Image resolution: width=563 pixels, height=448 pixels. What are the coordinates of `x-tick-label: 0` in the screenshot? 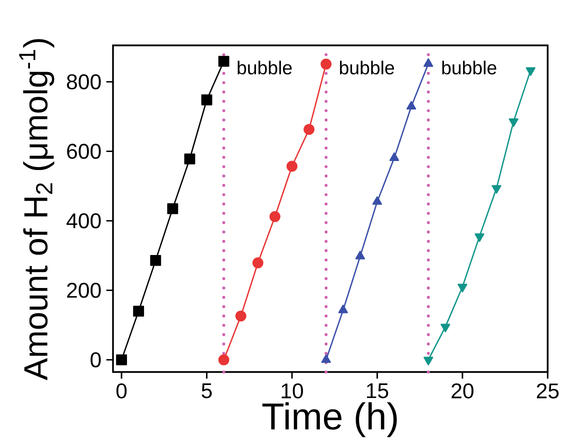 It's located at (121, 390).